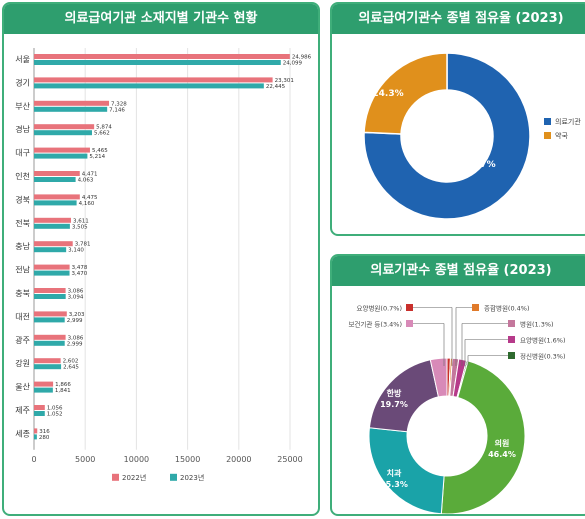  What do you see at coordinates (87, 204) in the screenshot?
I see `bar-value-label: 4,160` at bounding box center [87, 204].